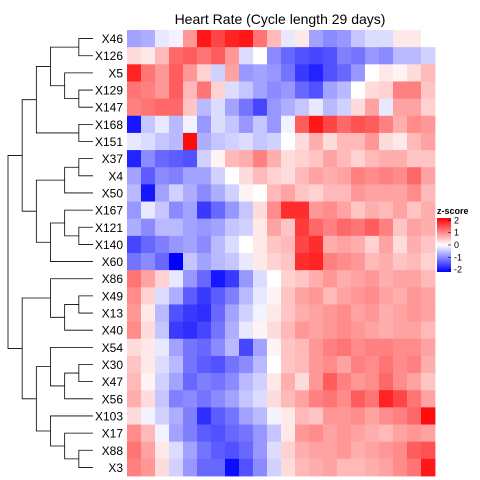 This screenshot has height=480, width=480. I want to click on row-label: X147, so click(109, 108).